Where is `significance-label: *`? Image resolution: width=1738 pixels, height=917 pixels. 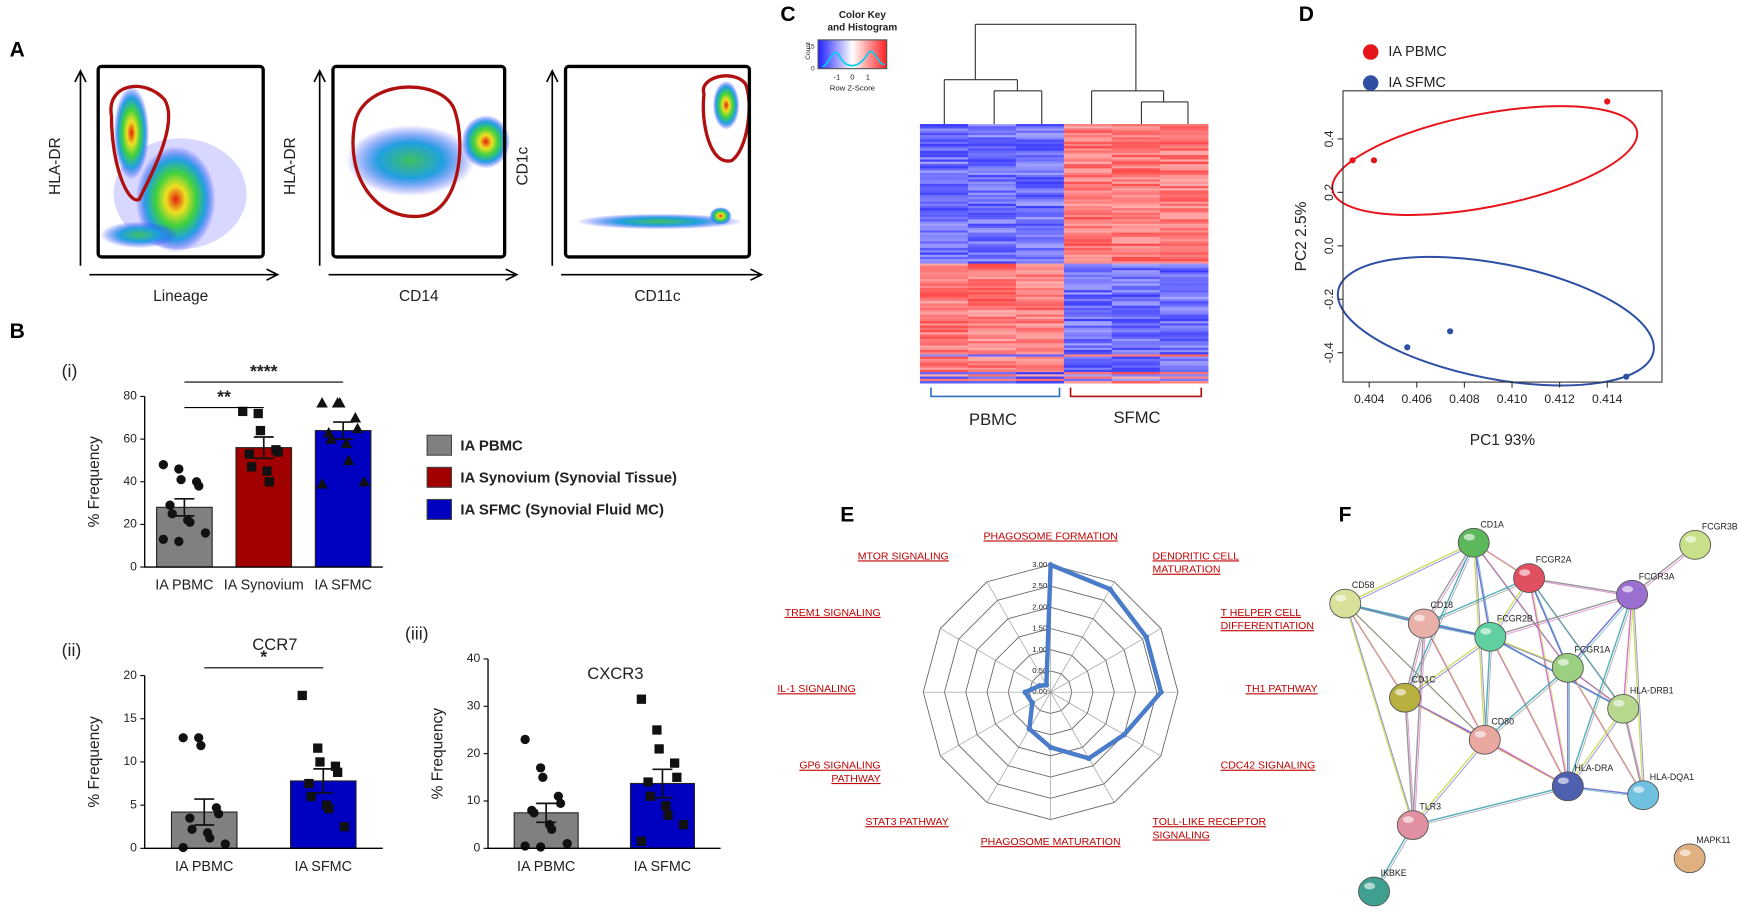
significance-label: * is located at coordinates (263, 657).